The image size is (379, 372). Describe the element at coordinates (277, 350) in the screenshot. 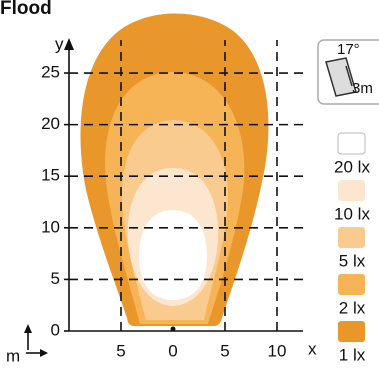

I see `x-tick-label: 10` at that location.